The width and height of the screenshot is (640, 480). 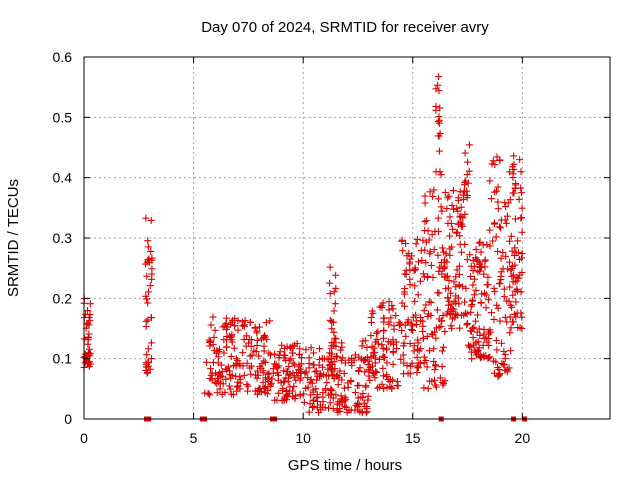 What do you see at coordinates (194, 438) in the screenshot?
I see `x-tick-label: 5` at bounding box center [194, 438].